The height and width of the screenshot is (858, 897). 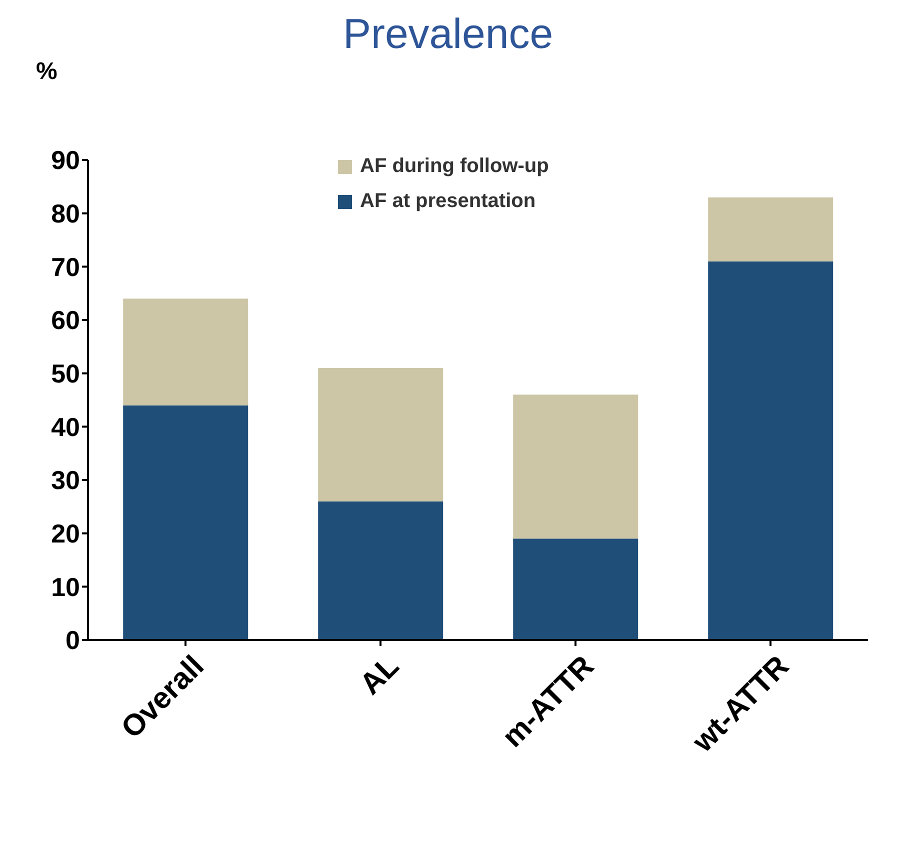 I want to click on y-tick-label: 70, so click(x=65, y=267).